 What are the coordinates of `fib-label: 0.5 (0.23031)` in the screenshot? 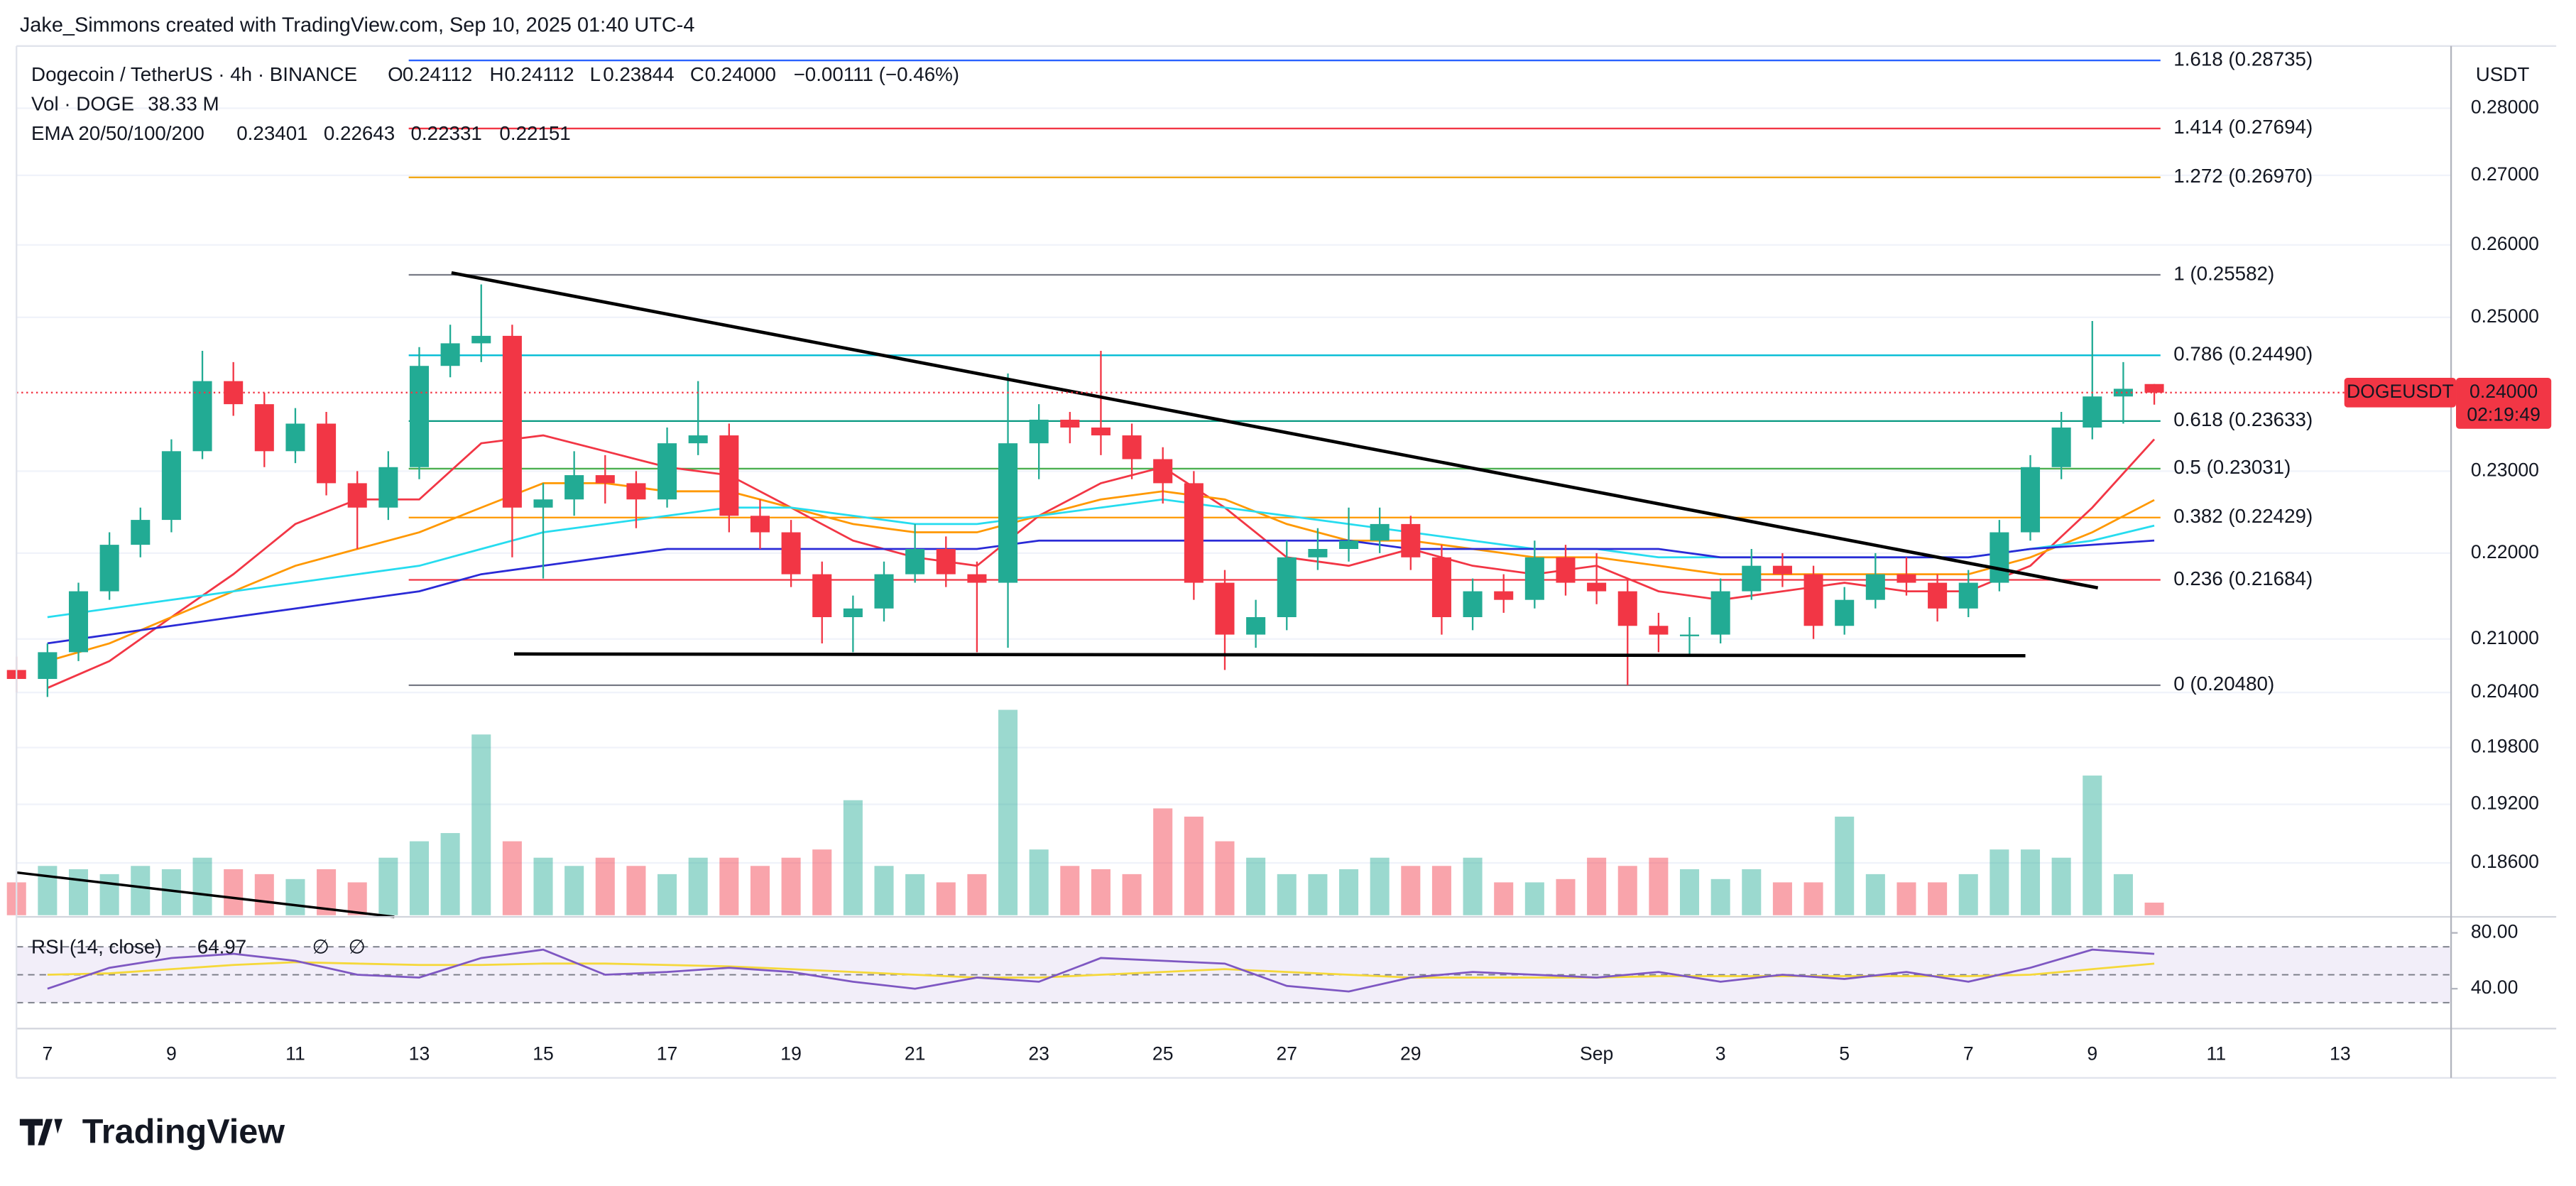 It's located at (2232, 467).